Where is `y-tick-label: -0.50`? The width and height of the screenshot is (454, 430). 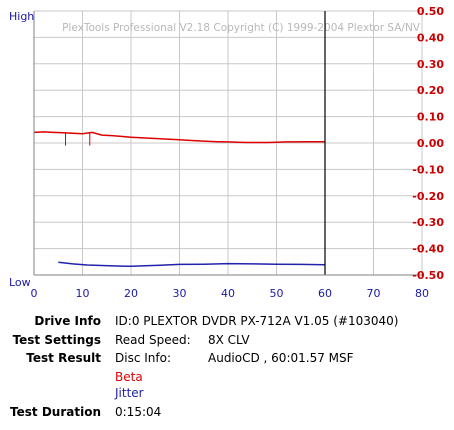 y-tick-label: -0.50 is located at coordinates (428, 275).